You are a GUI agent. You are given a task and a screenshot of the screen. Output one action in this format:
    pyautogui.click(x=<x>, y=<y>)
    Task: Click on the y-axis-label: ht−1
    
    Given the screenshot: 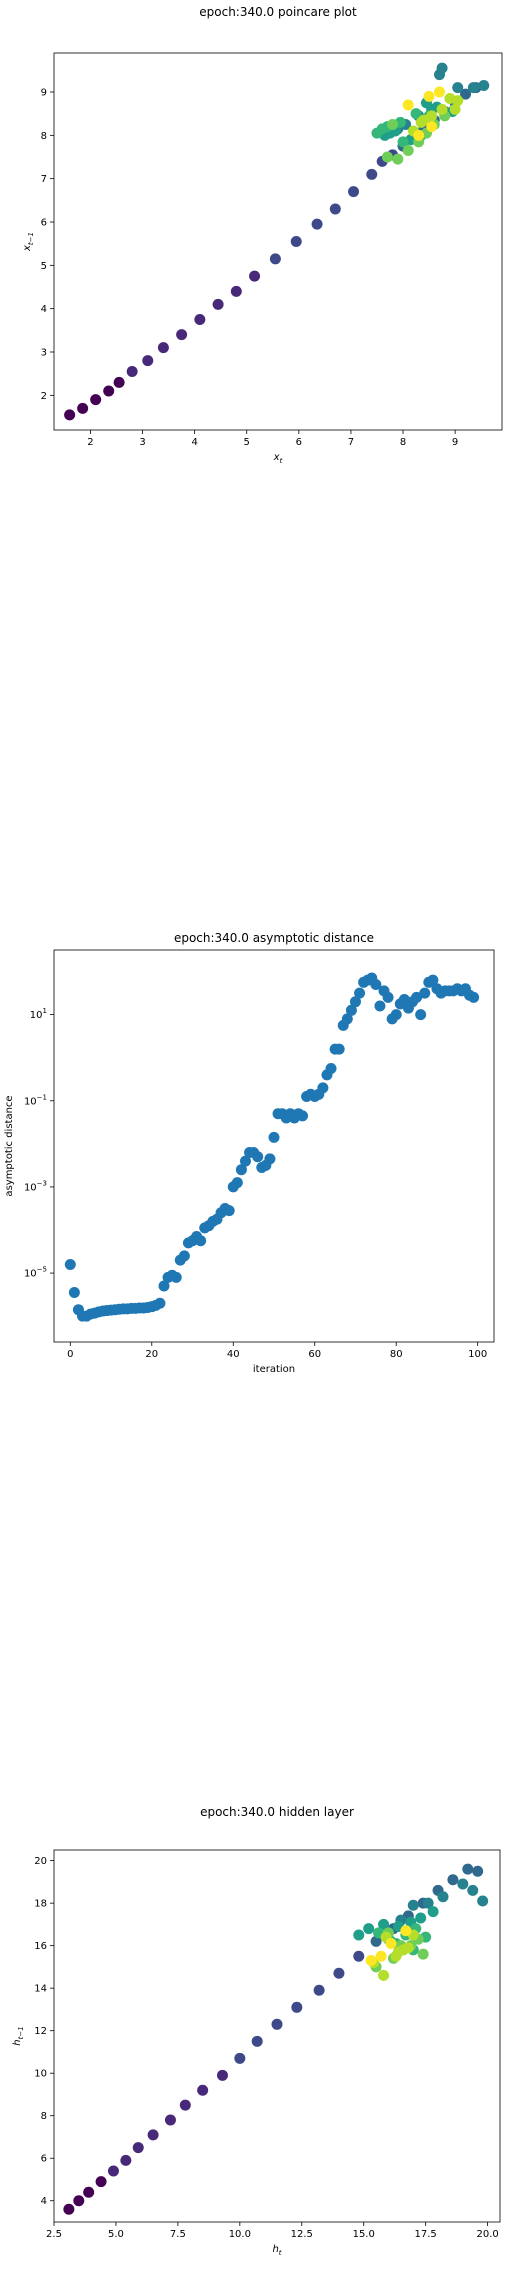 What is the action you would take?
    pyautogui.click(x=18, y=2035)
    